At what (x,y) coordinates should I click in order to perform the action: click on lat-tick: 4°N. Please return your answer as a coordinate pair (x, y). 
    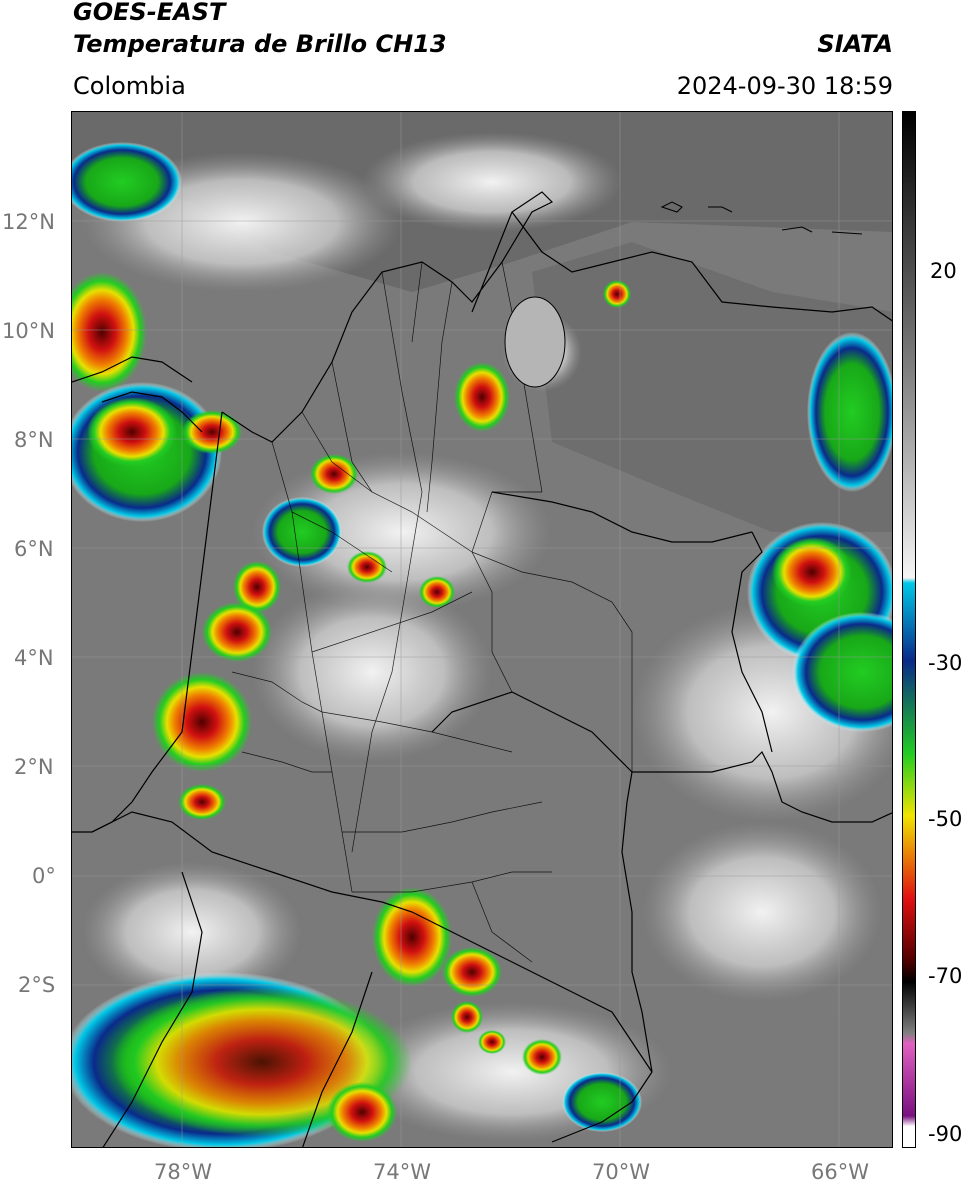
    Looking at the image, I should click on (34, 658).